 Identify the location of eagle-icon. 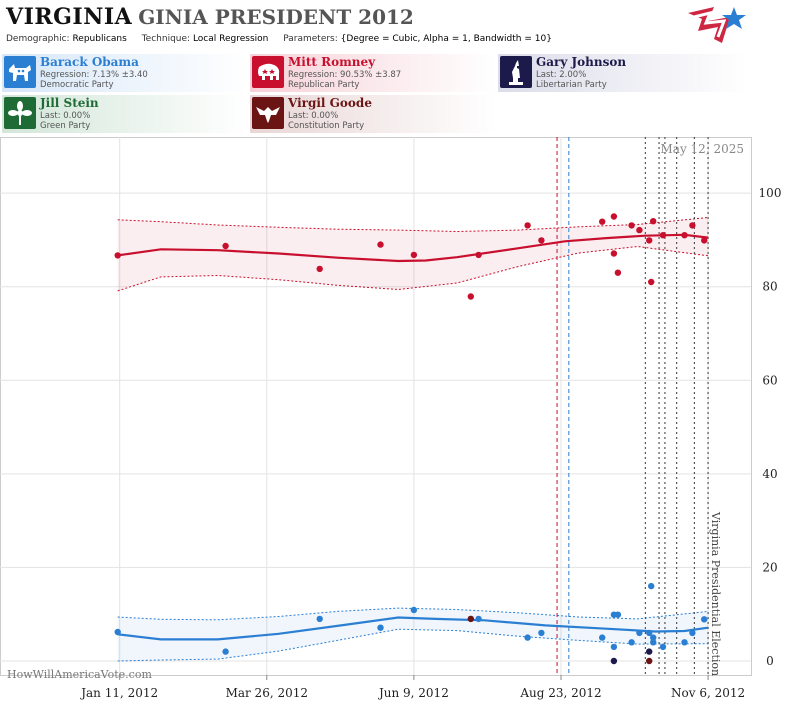
(268, 113).